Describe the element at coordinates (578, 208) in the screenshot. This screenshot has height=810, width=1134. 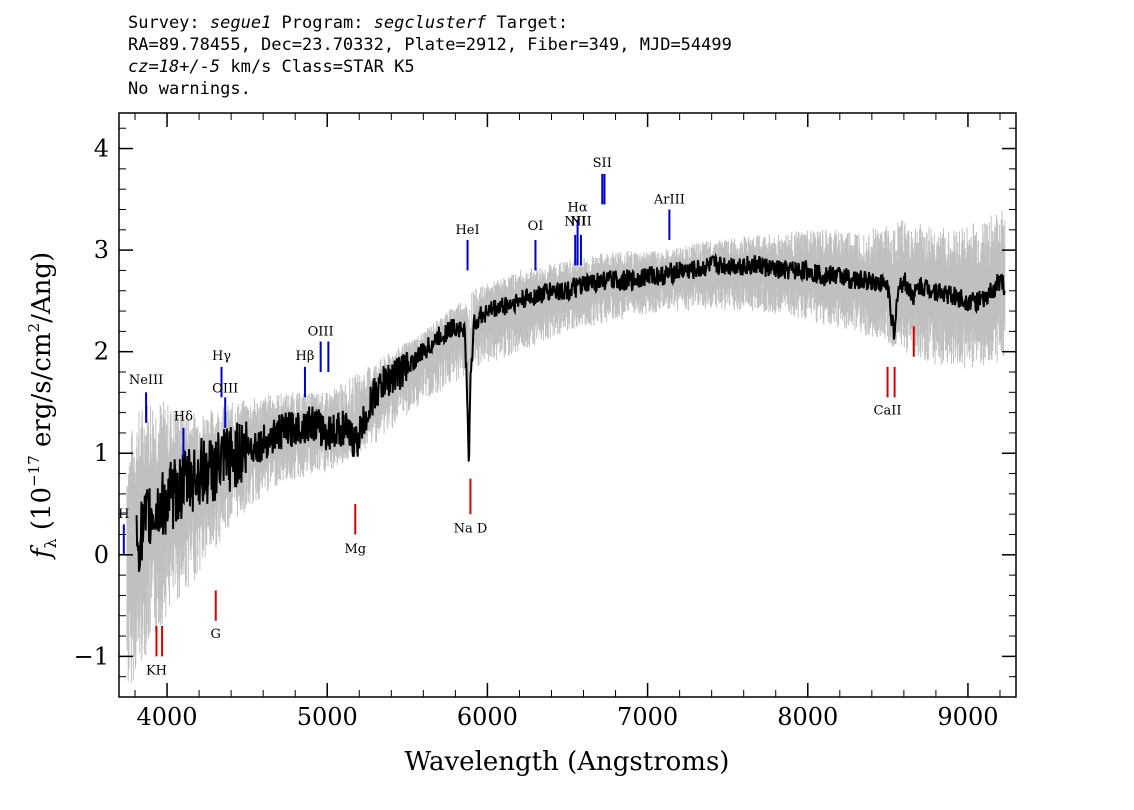
I see `emission-line-label: Hα` at that location.